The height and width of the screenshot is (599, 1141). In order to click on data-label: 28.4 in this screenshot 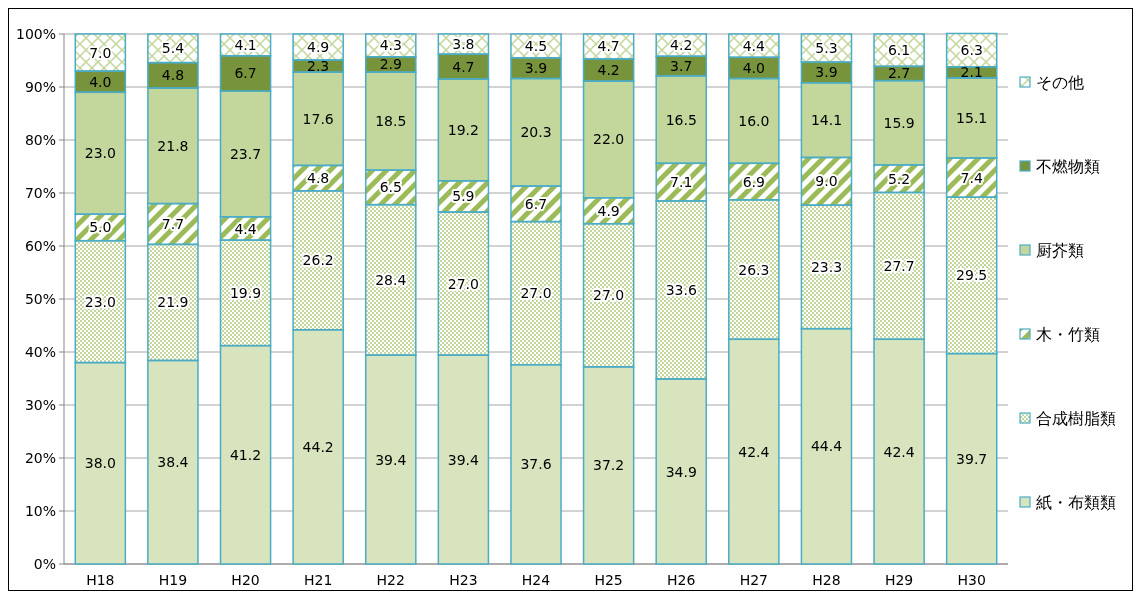, I will do `click(391, 279)`.